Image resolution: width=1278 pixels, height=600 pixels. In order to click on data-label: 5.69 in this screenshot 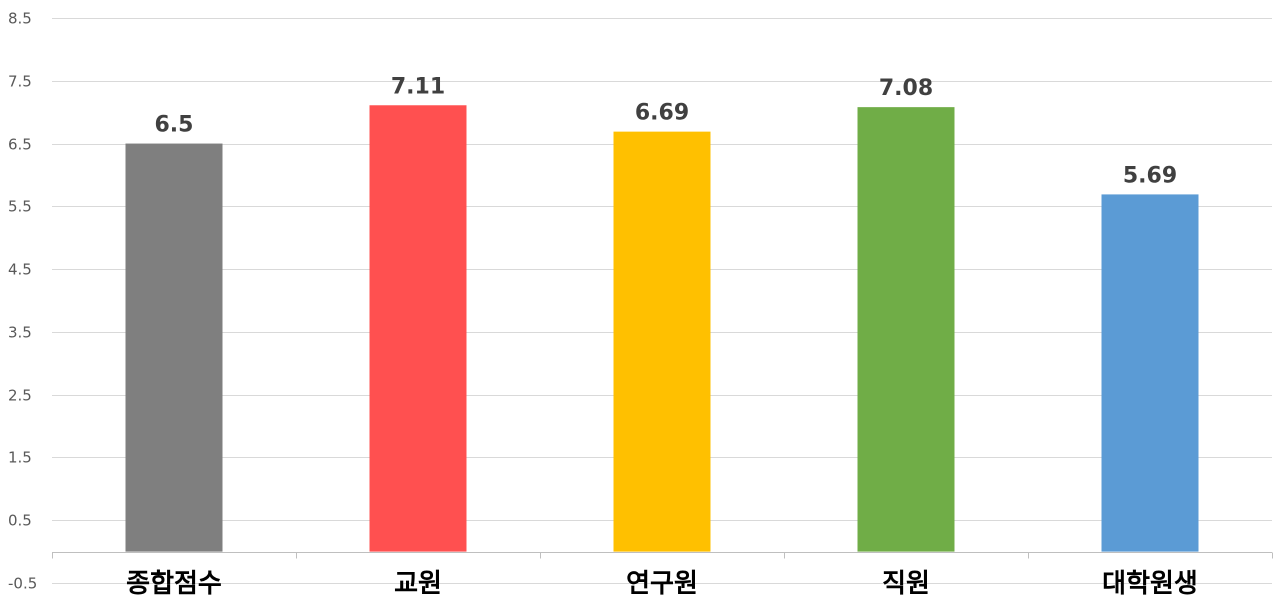, I will do `click(1150, 175)`.